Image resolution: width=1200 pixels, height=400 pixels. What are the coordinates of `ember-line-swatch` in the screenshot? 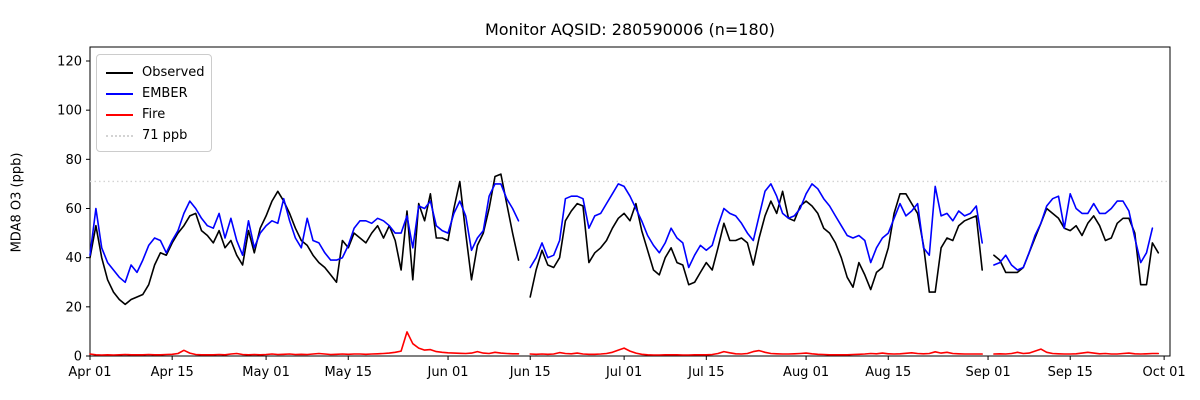 It's located at (119, 93).